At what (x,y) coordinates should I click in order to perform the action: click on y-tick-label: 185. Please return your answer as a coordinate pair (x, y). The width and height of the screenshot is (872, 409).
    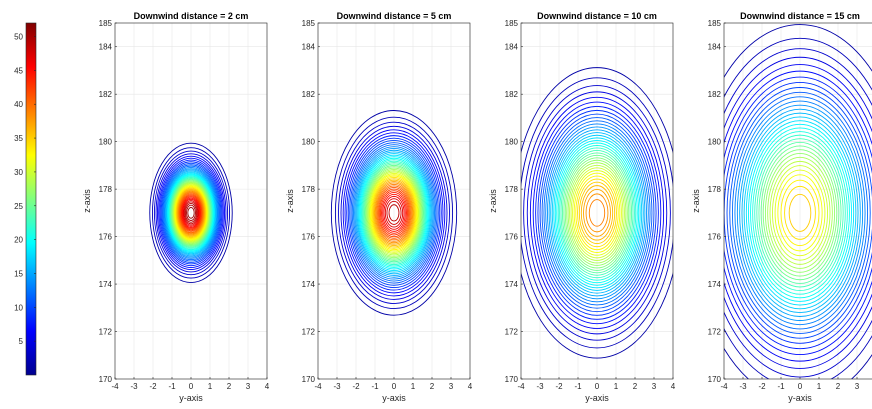
    Looking at the image, I should click on (715, 23).